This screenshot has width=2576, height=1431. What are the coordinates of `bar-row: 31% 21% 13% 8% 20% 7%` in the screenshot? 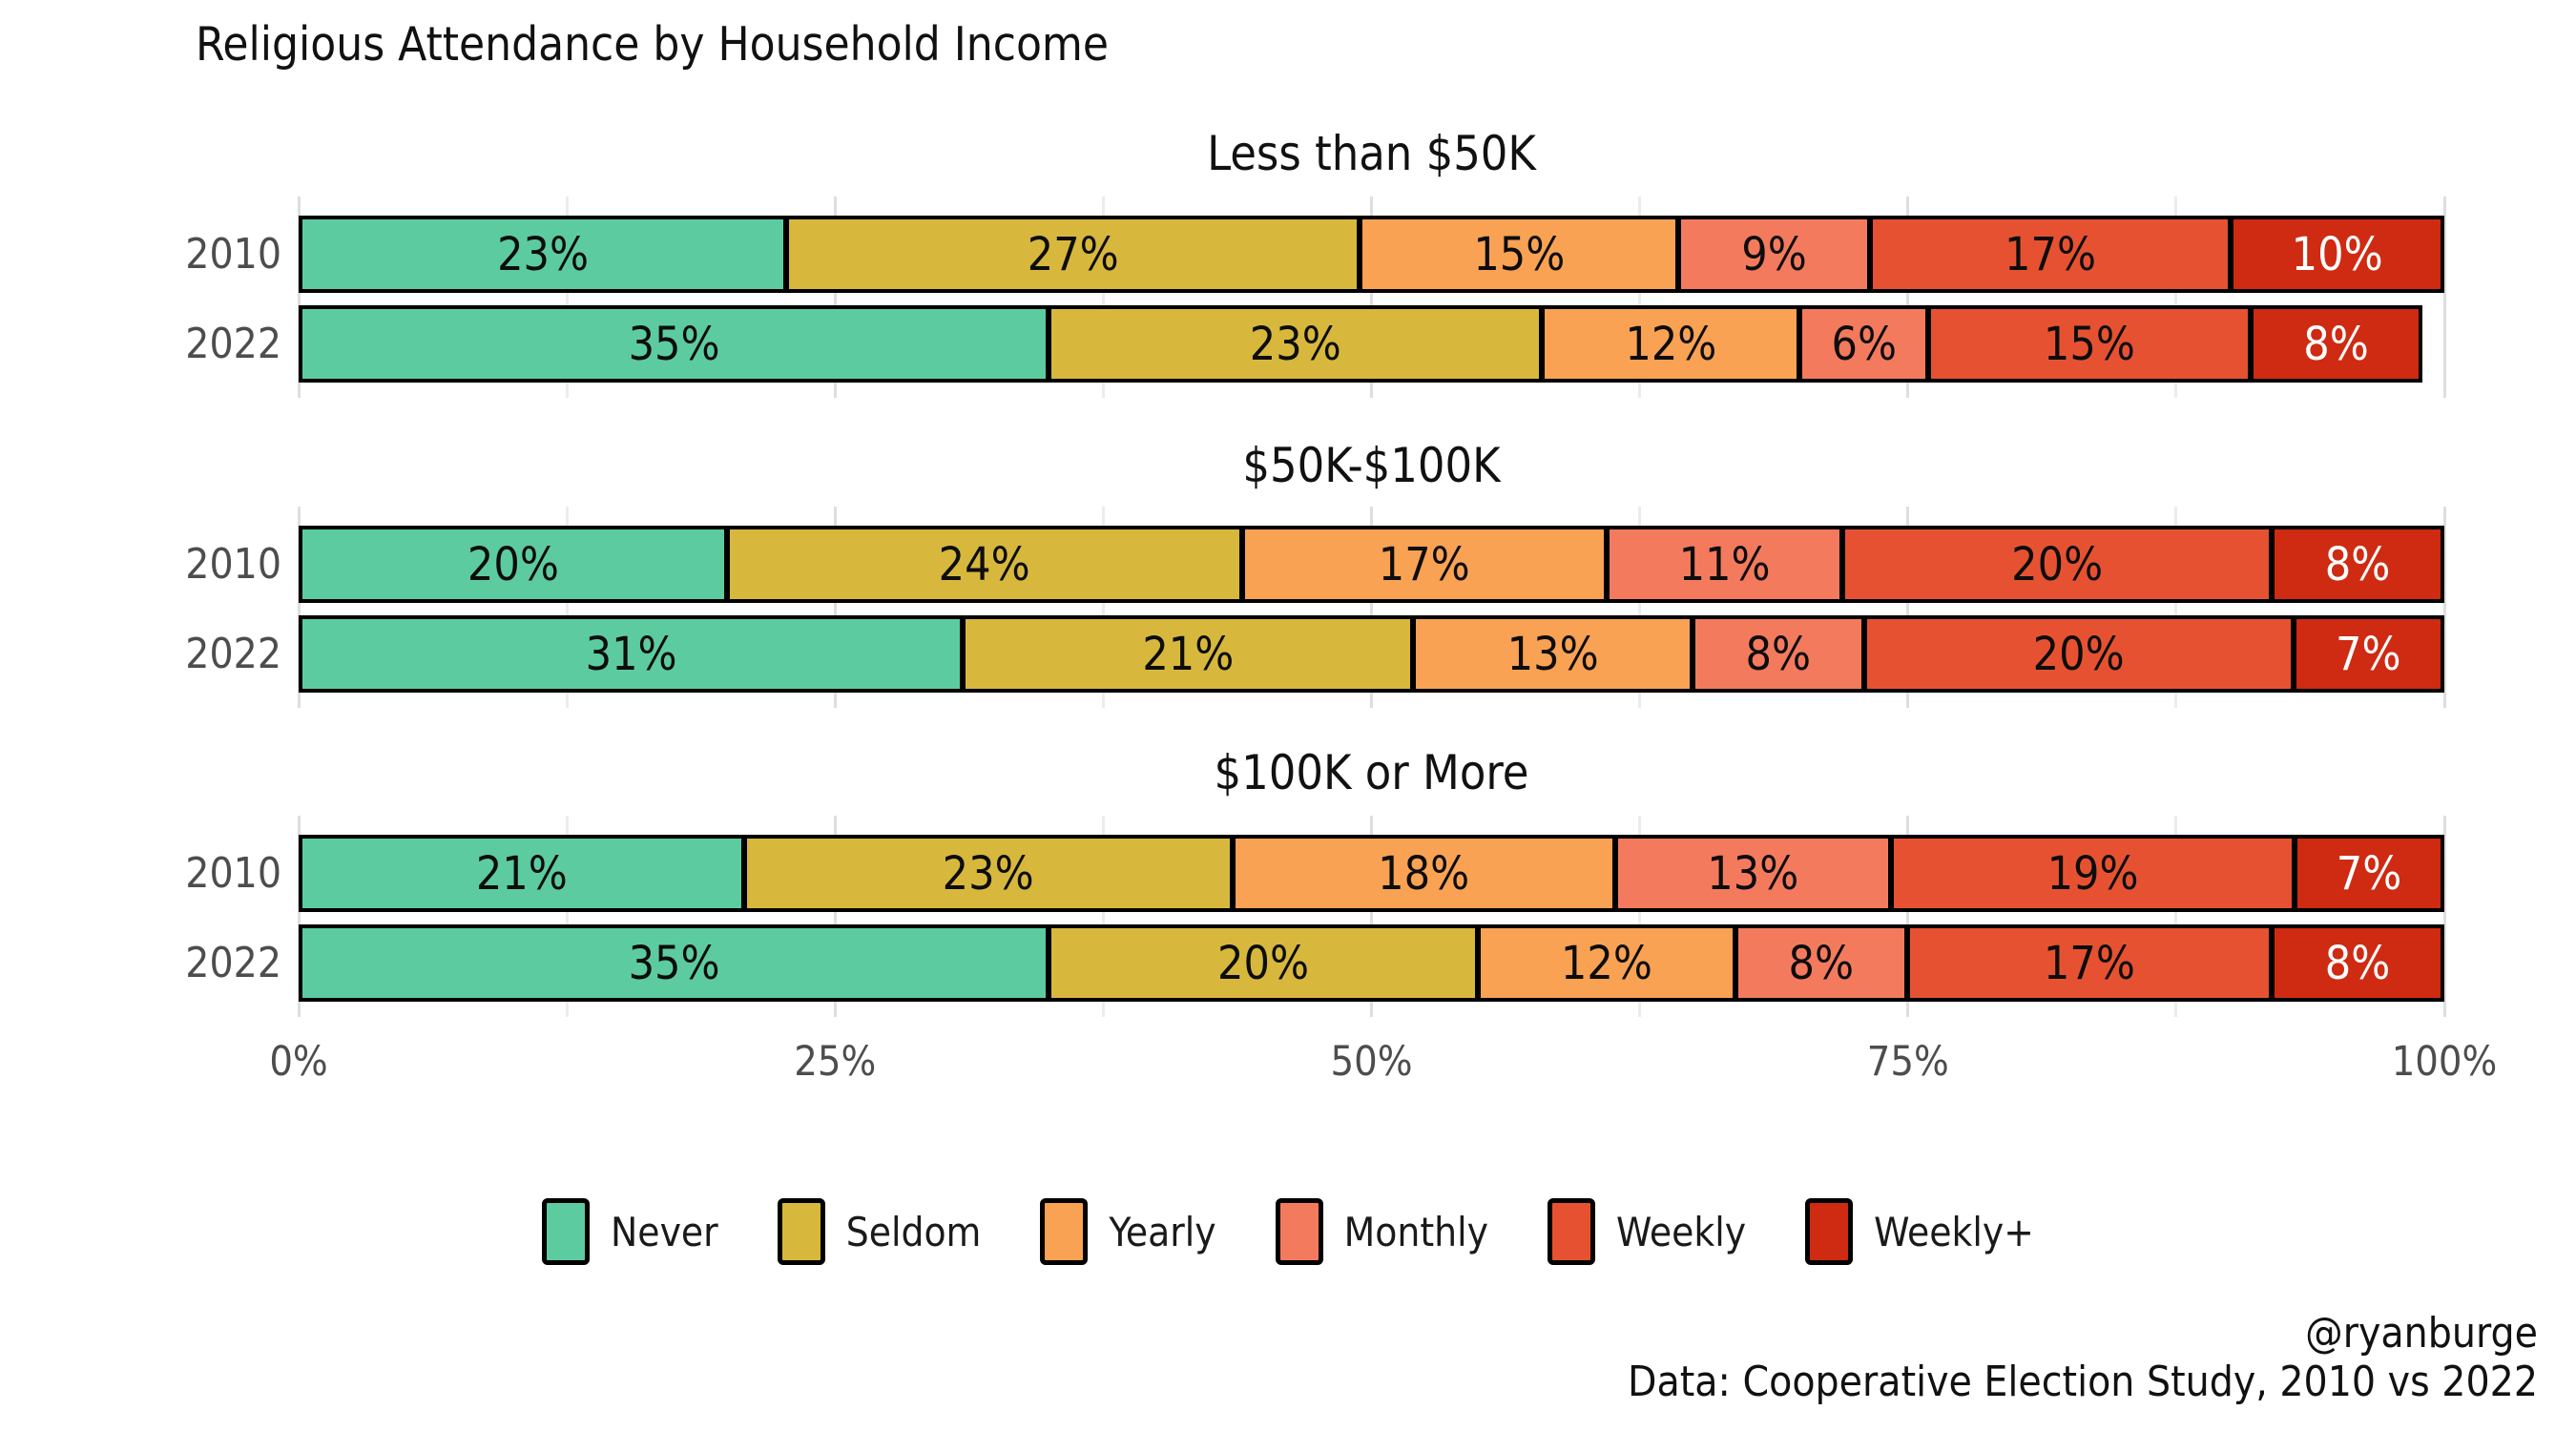 It's located at (1371, 654).